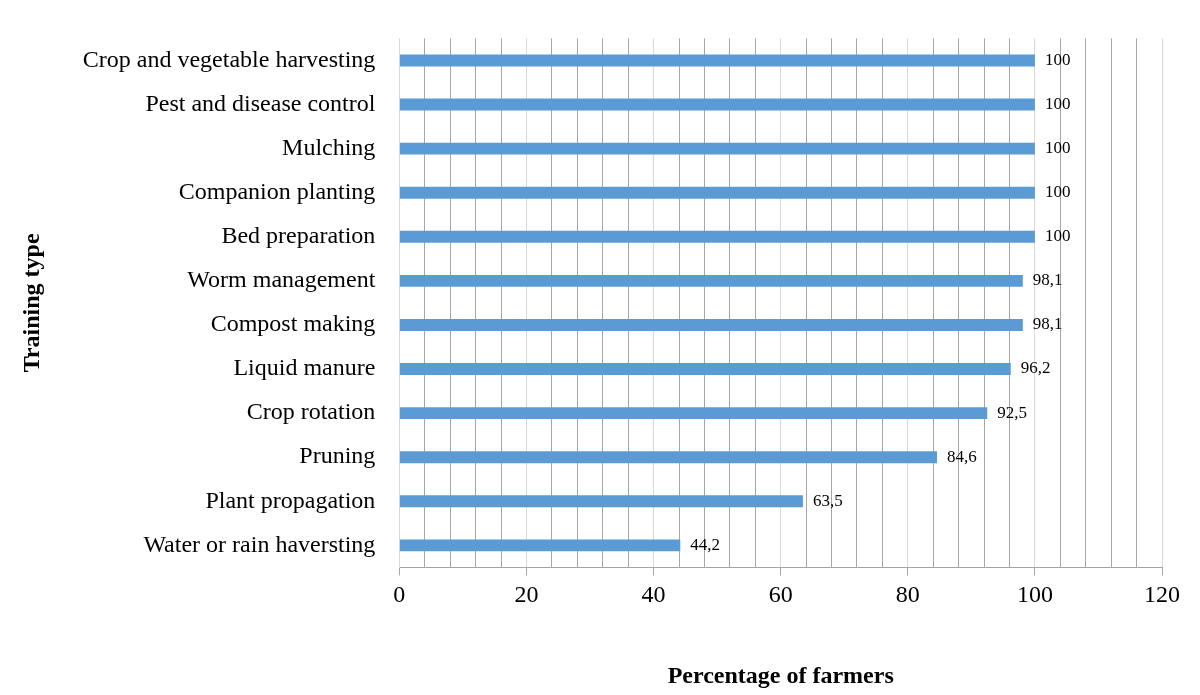 The height and width of the screenshot is (695, 1200). I want to click on x-tick-label: 80, so click(907, 594).